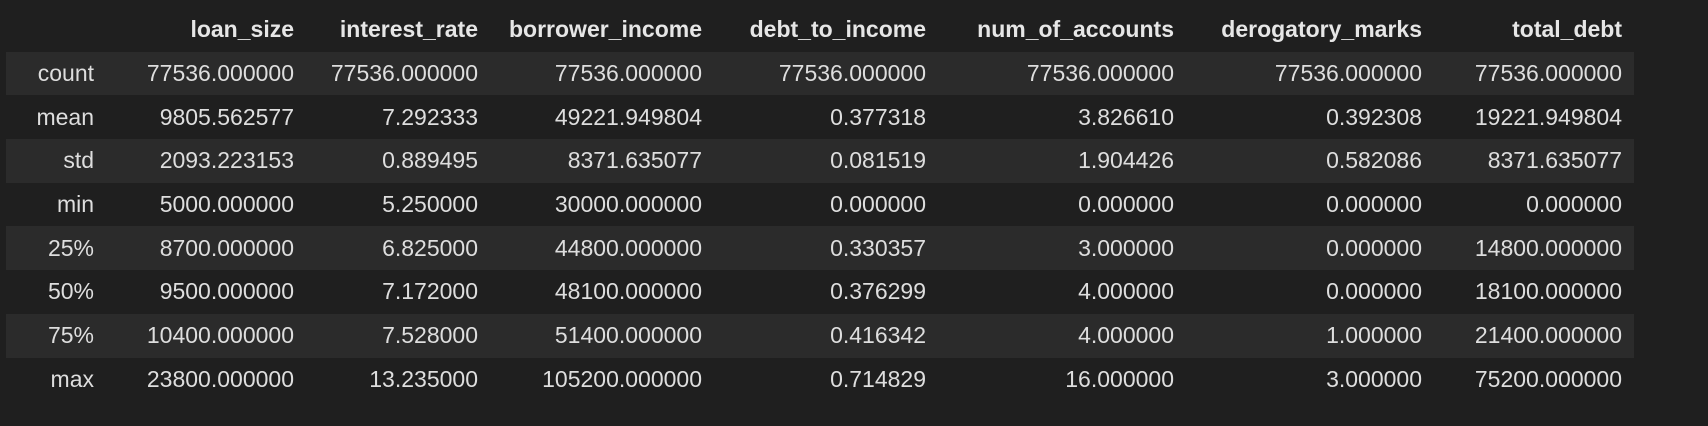  I want to click on table-cell: 49221.949804, so click(628, 116).